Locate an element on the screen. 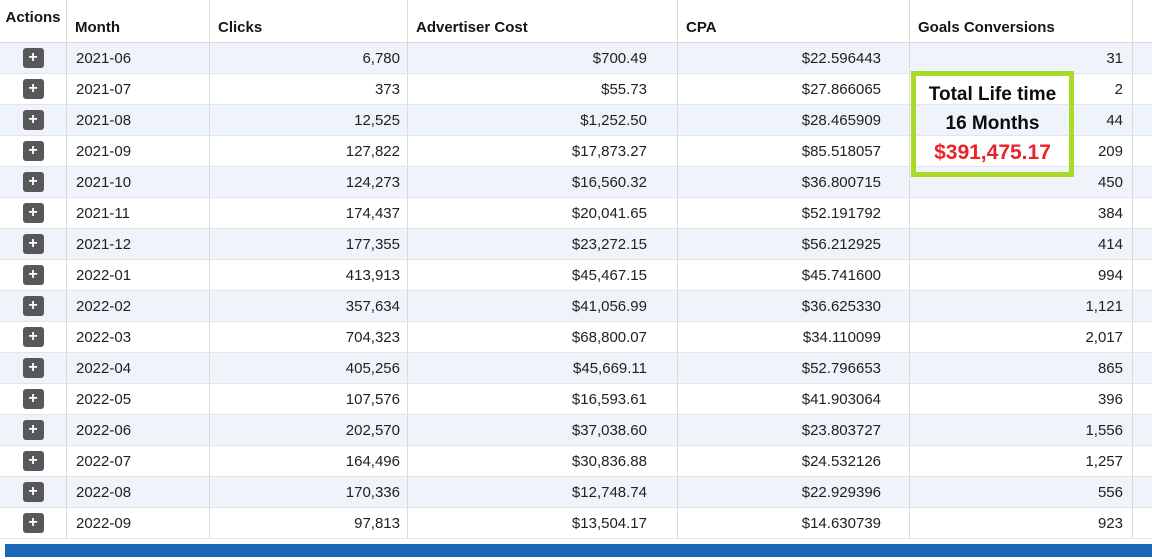  total-lifetime-annotation: Total Life time 16 Months $391,475.17 is located at coordinates (992, 124).